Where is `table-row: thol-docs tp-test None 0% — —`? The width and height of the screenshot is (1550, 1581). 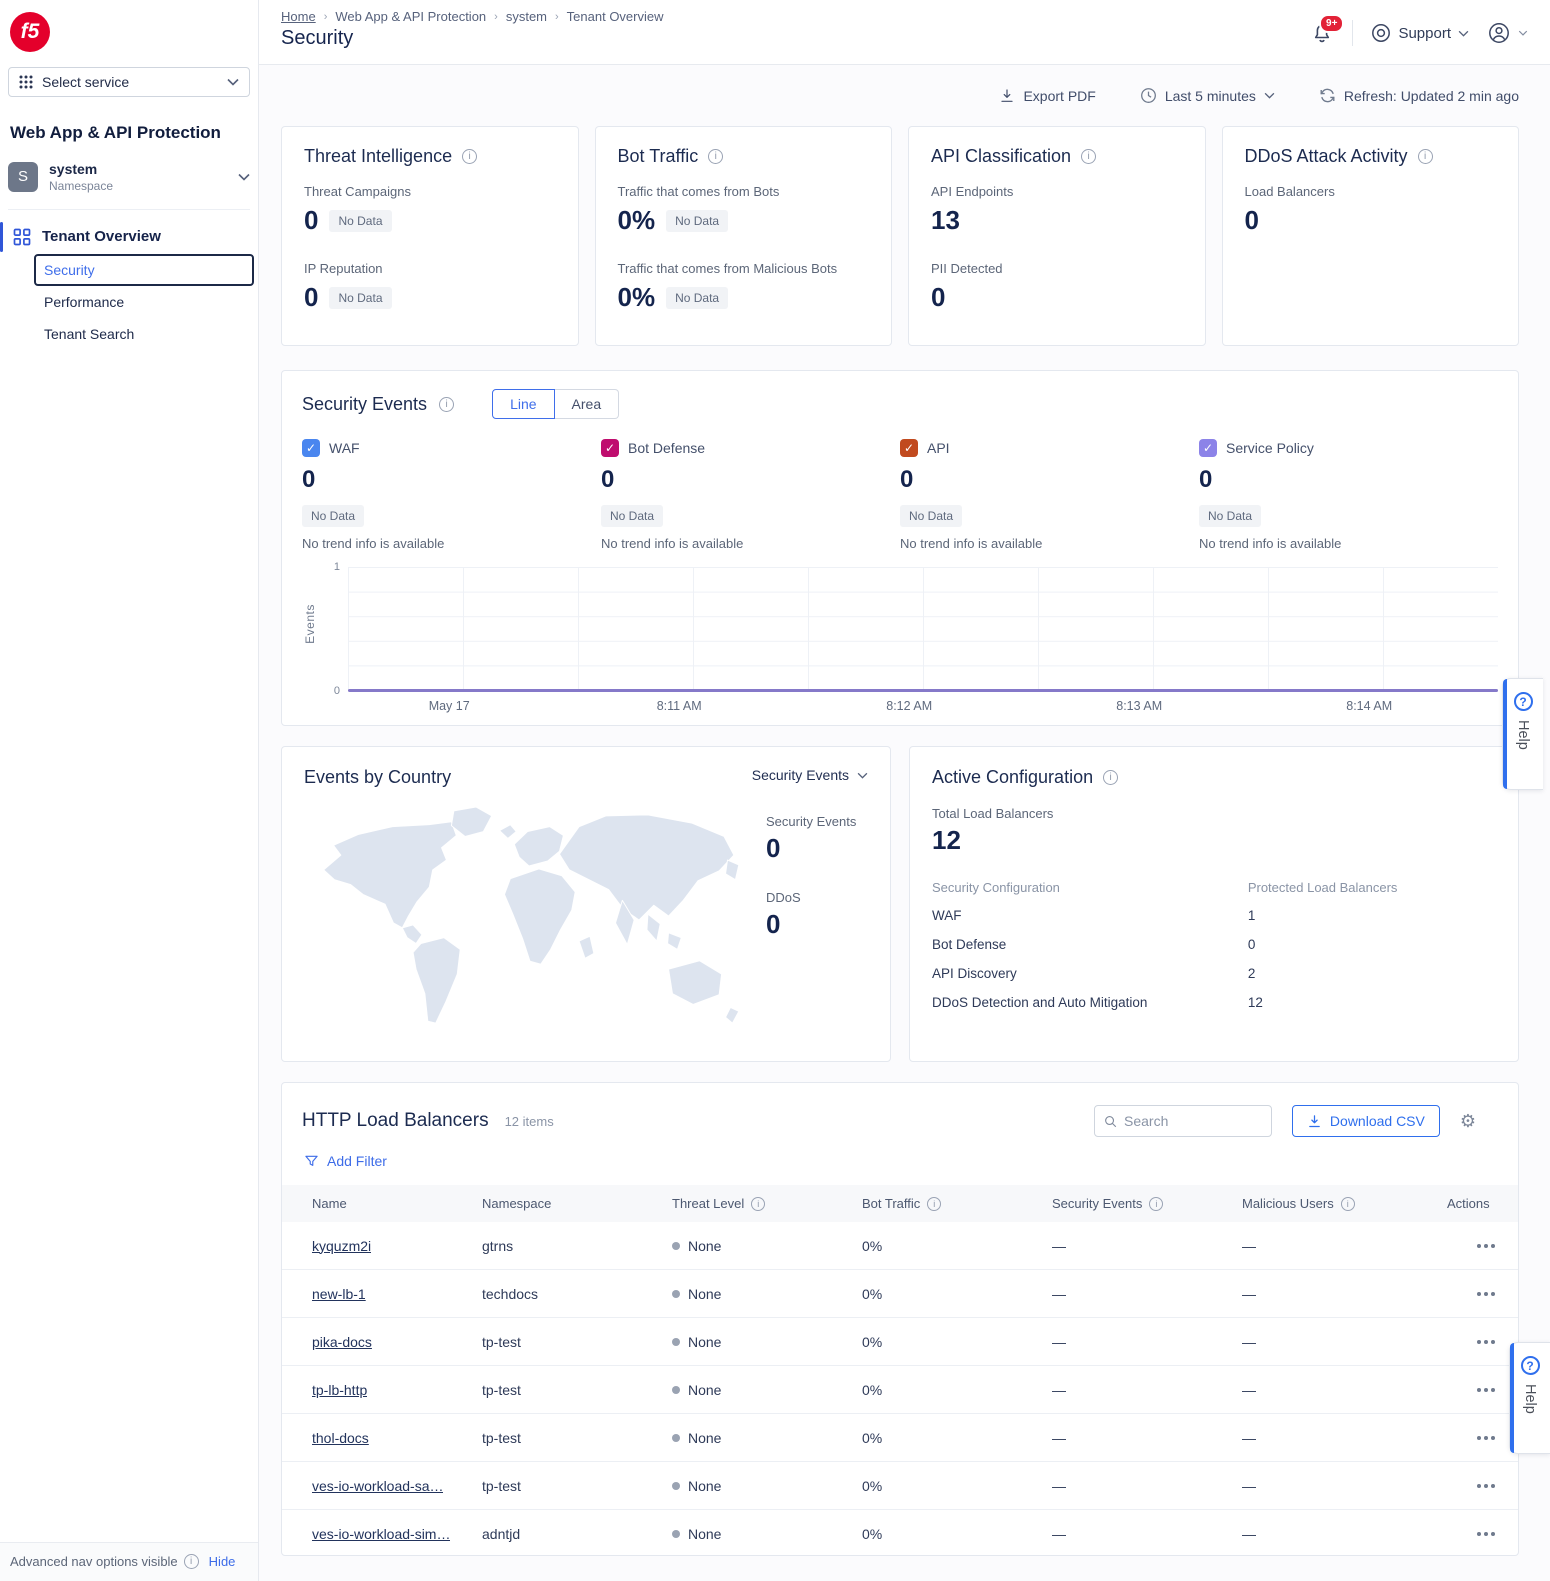
table-row: thol-docs tp-test None 0% — — is located at coordinates (900, 1438).